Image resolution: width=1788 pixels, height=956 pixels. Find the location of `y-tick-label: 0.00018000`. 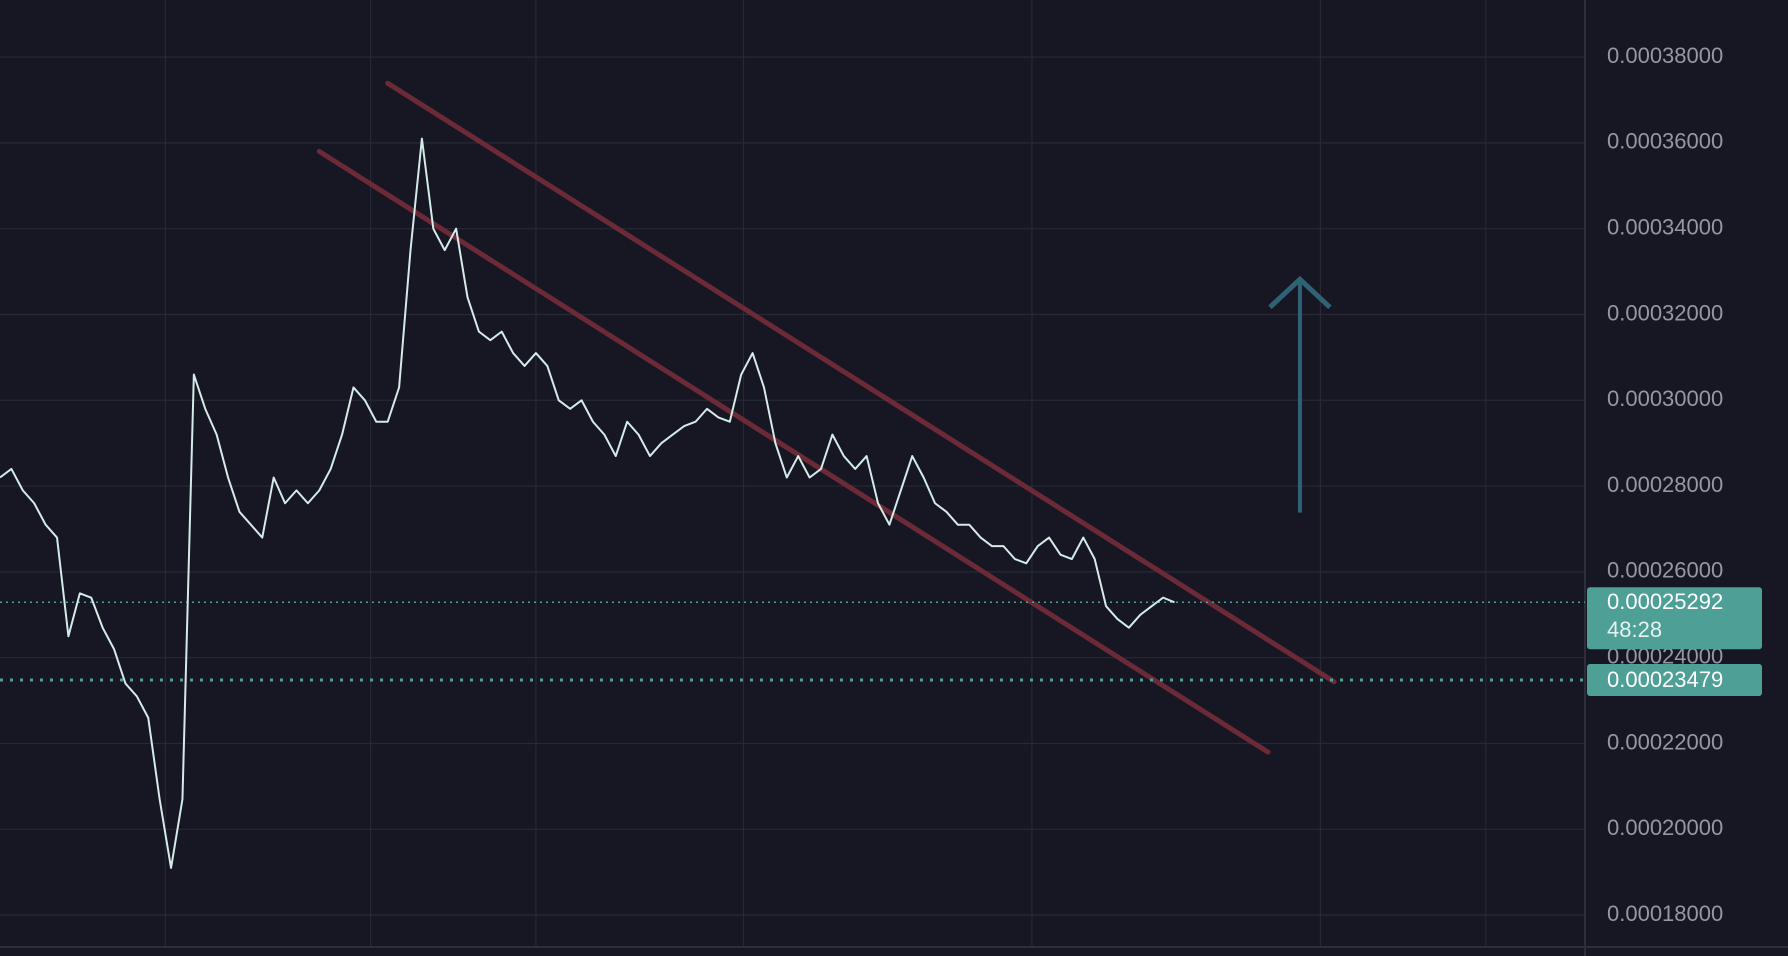

y-tick-label: 0.00018000 is located at coordinates (1665, 913).